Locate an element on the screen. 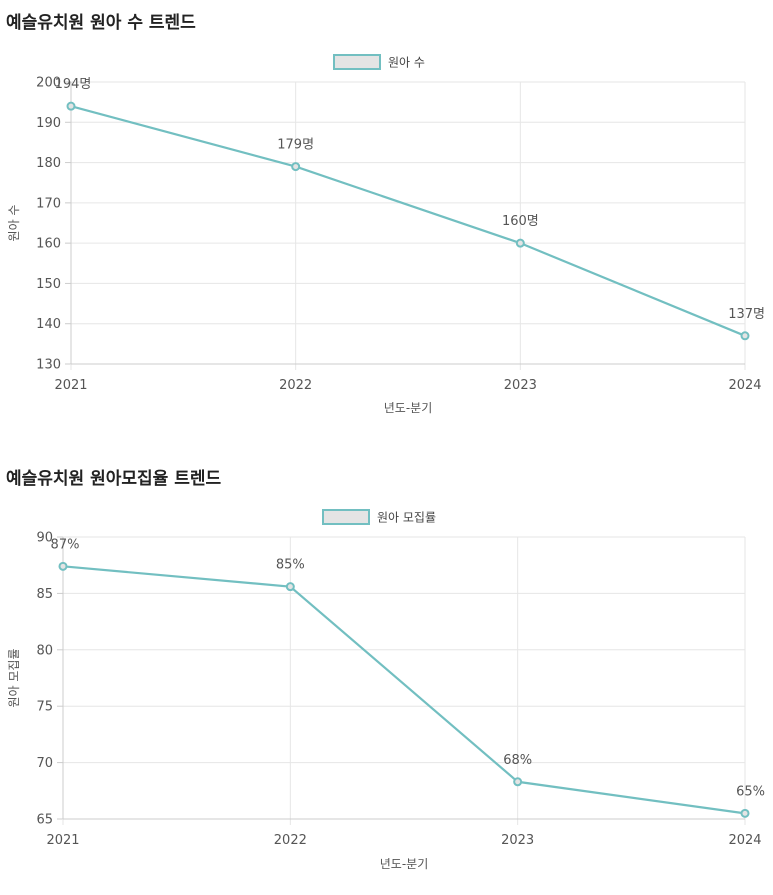 Image resolution: width=773 pixels, height=895 pixels. data-label: 87% is located at coordinates (65, 544).